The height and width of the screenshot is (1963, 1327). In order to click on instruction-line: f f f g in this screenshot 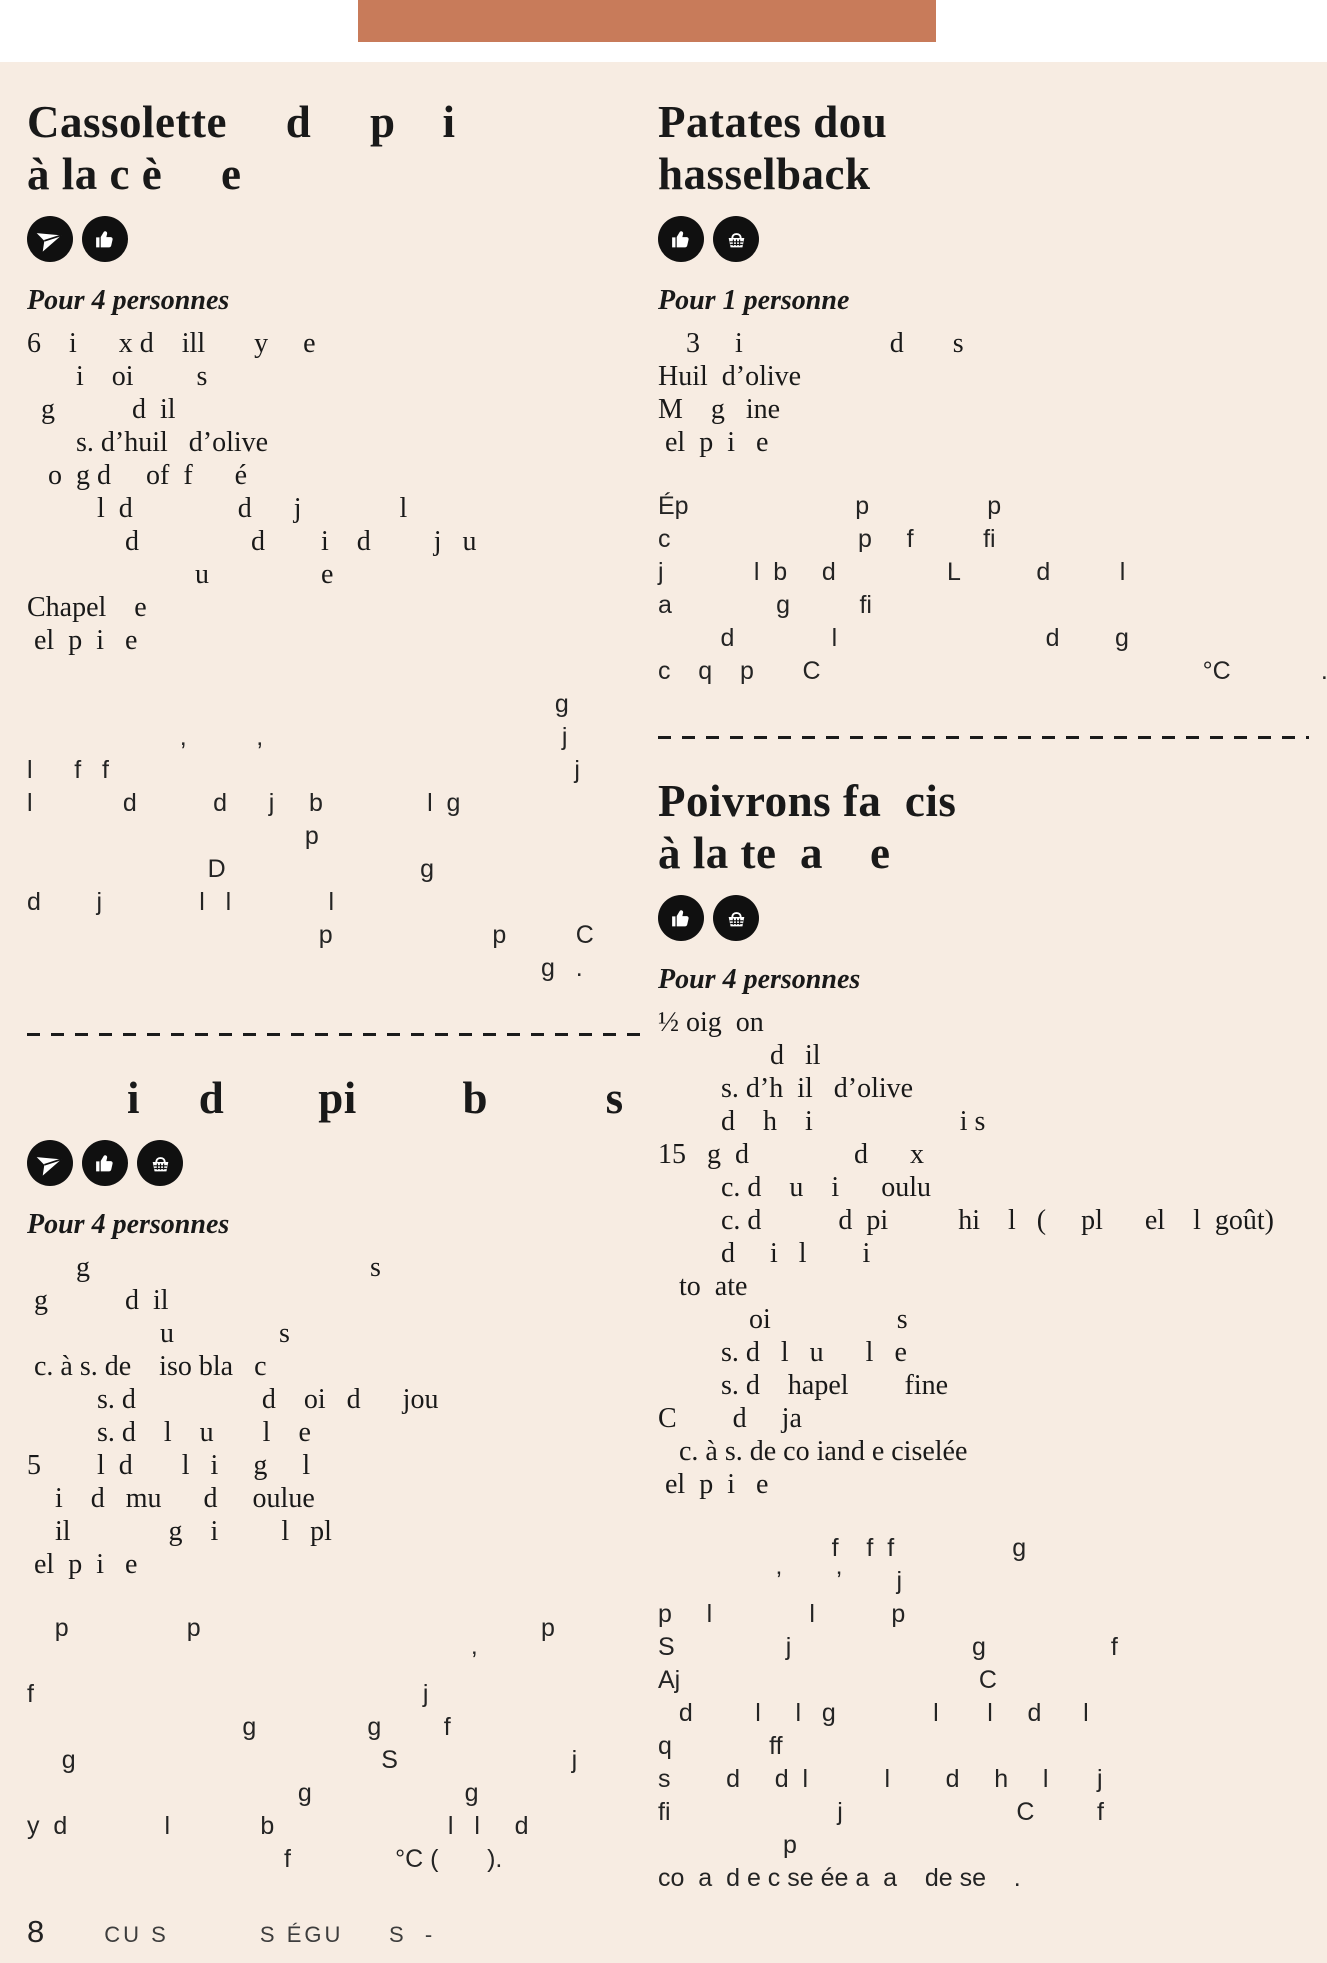, I will do `click(842, 1548)`.